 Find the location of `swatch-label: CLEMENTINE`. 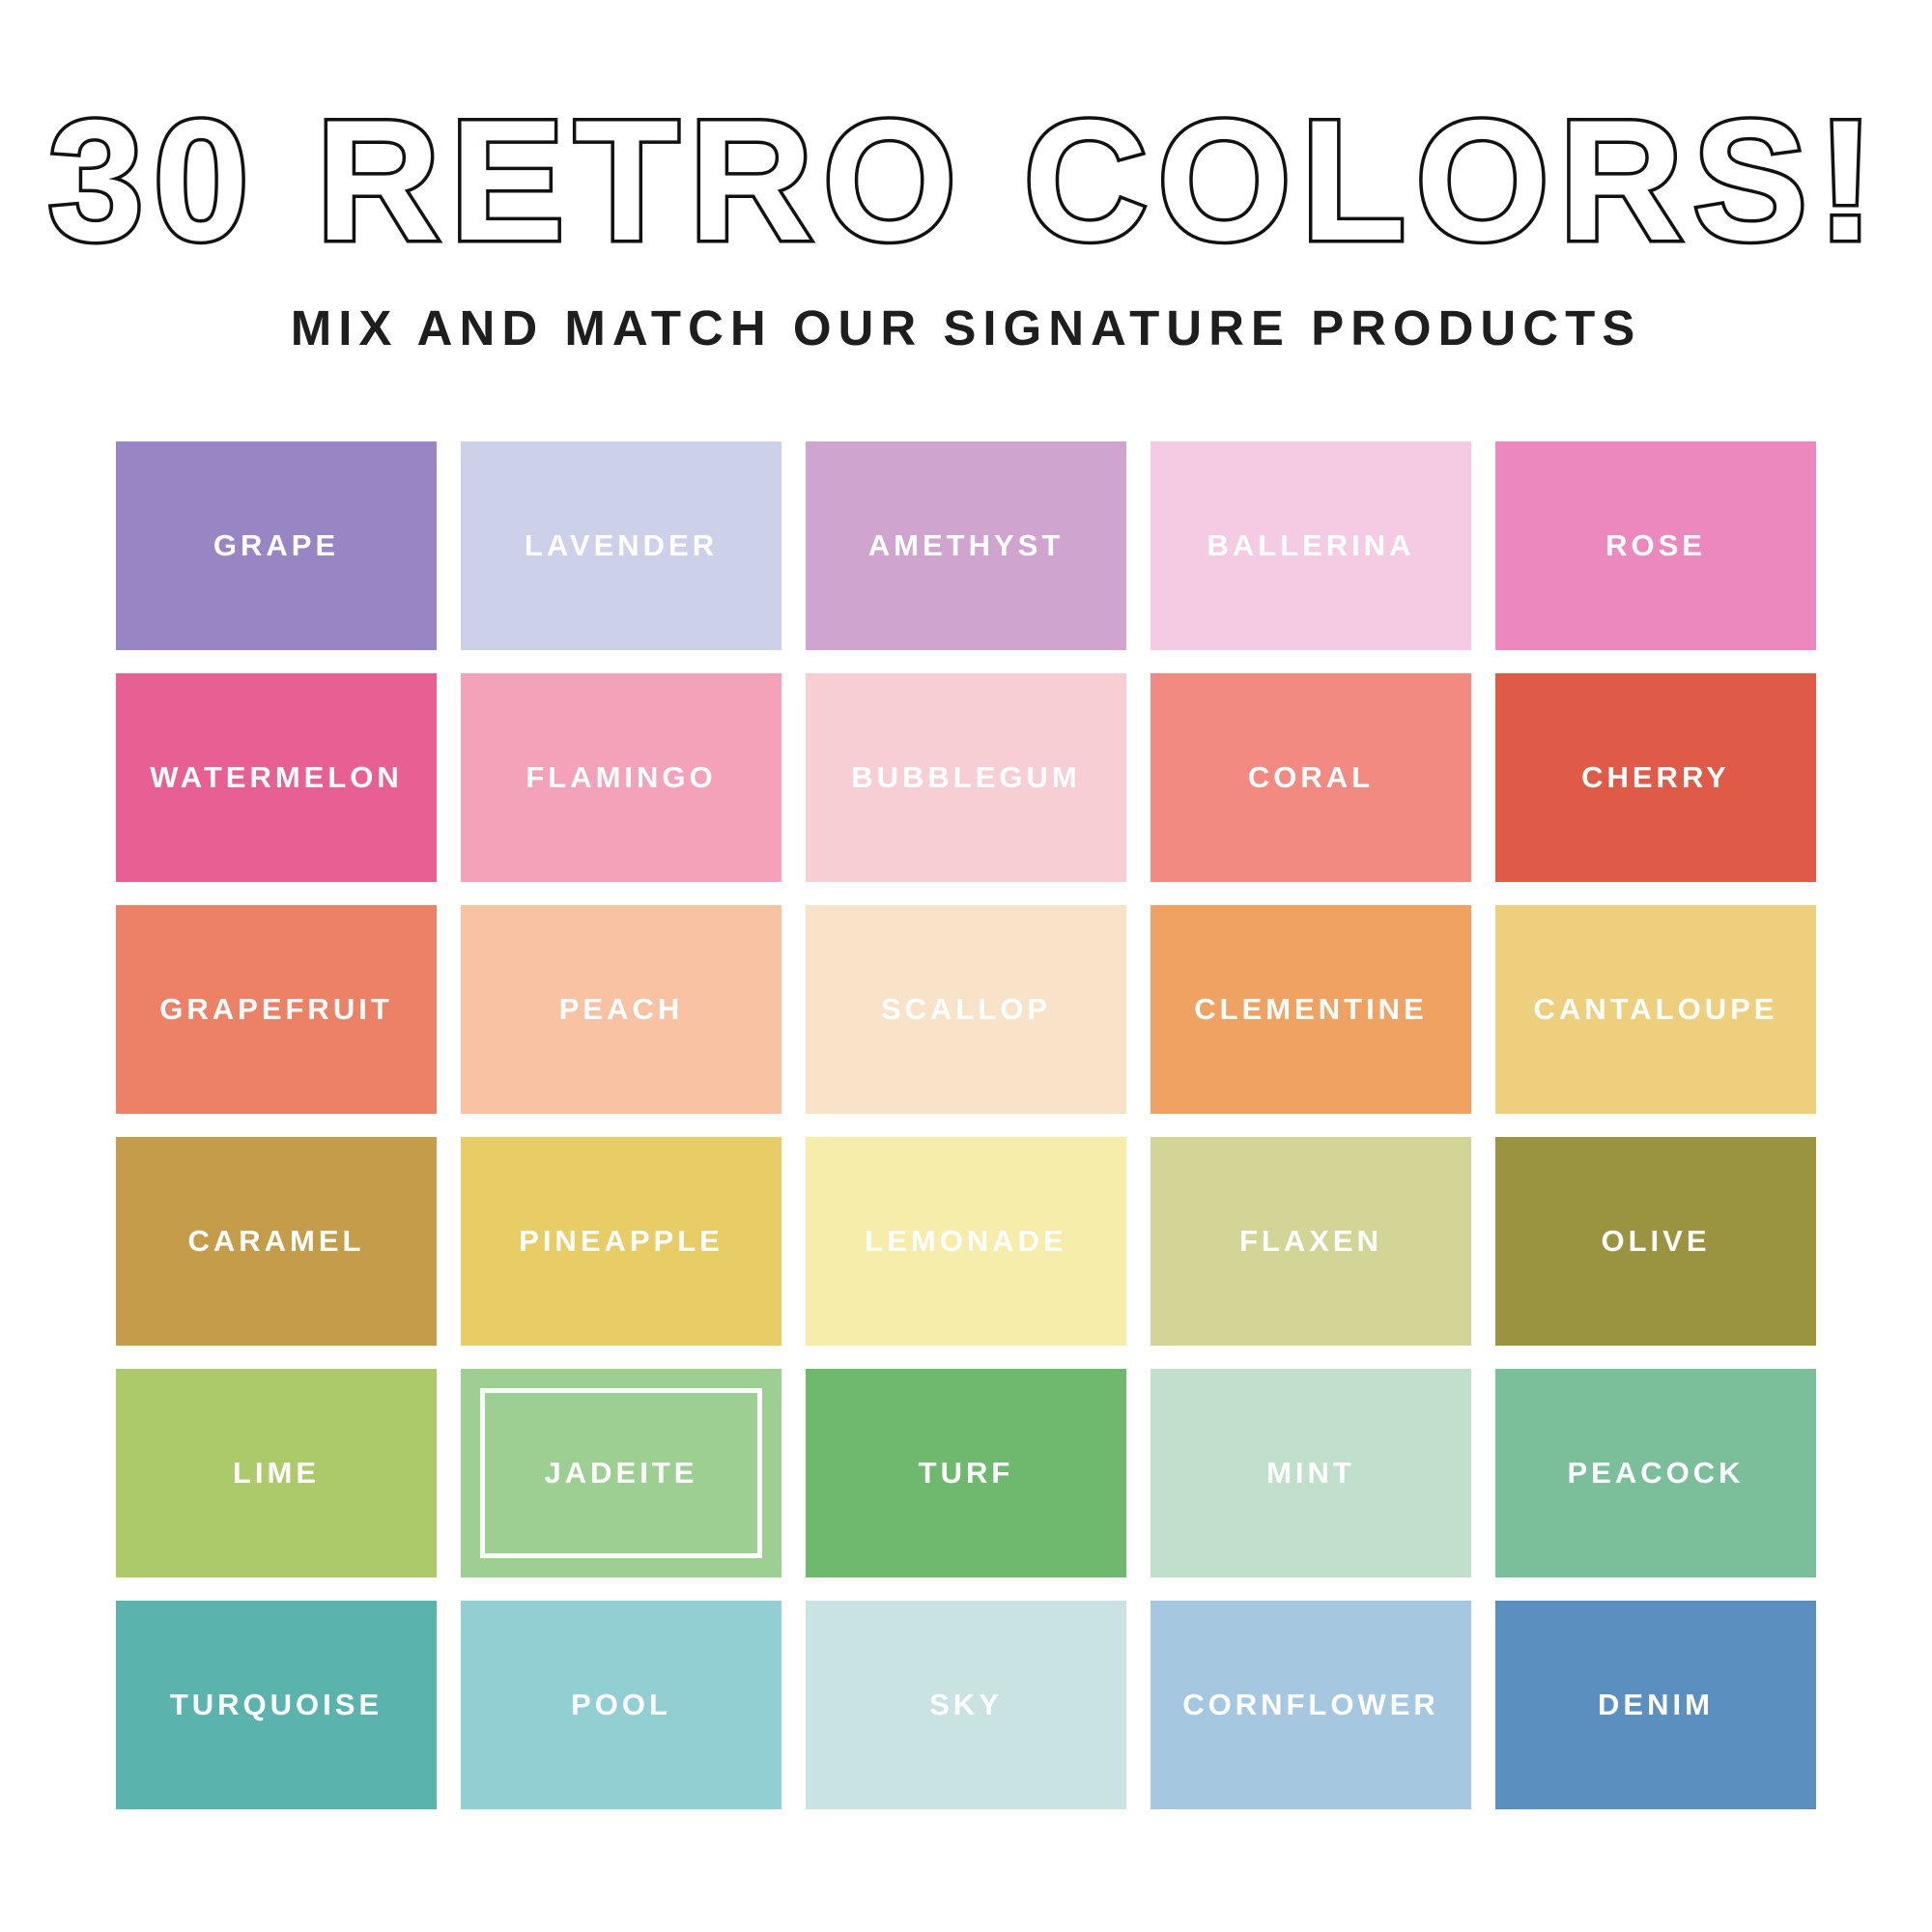

swatch-label: CLEMENTINE is located at coordinates (1311, 1009).